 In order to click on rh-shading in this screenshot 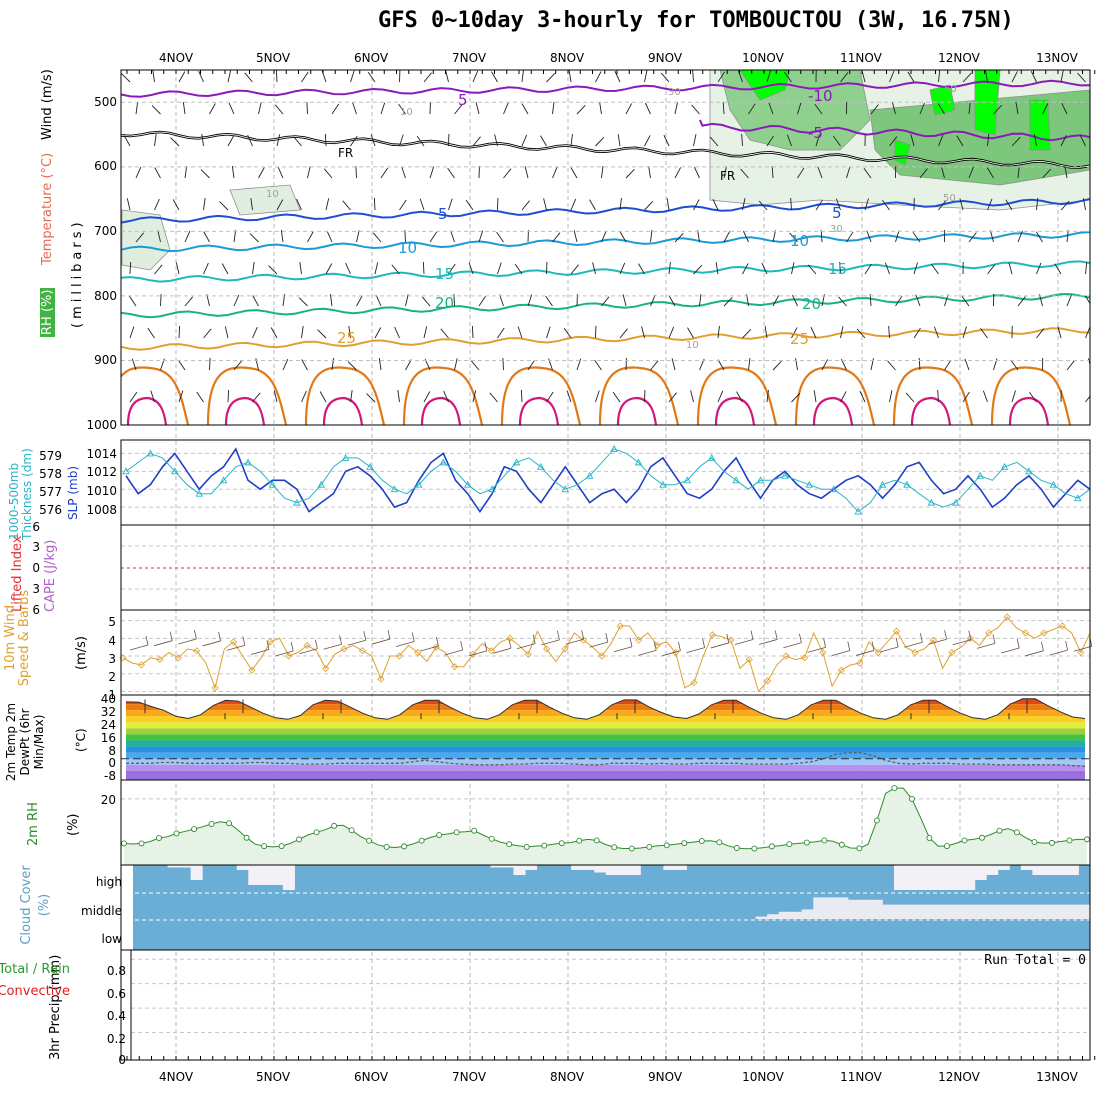, I will do `click(765, 85)`.